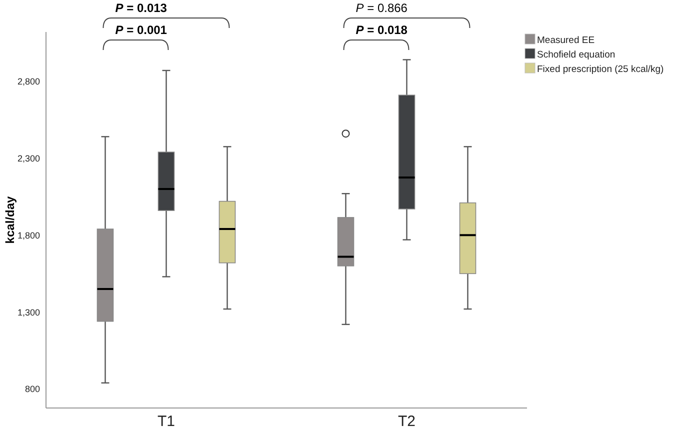 The image size is (673, 427). I want to click on y-axis-title: kcal/day, so click(10, 220).